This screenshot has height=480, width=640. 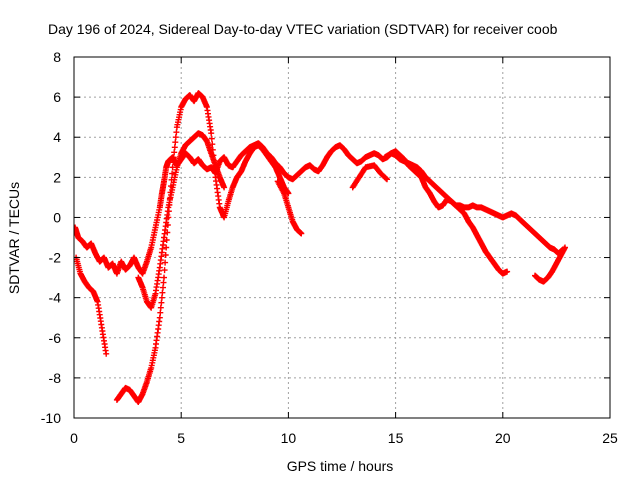 What do you see at coordinates (55, 378) in the screenshot?
I see `y-tick-label: -8` at bounding box center [55, 378].